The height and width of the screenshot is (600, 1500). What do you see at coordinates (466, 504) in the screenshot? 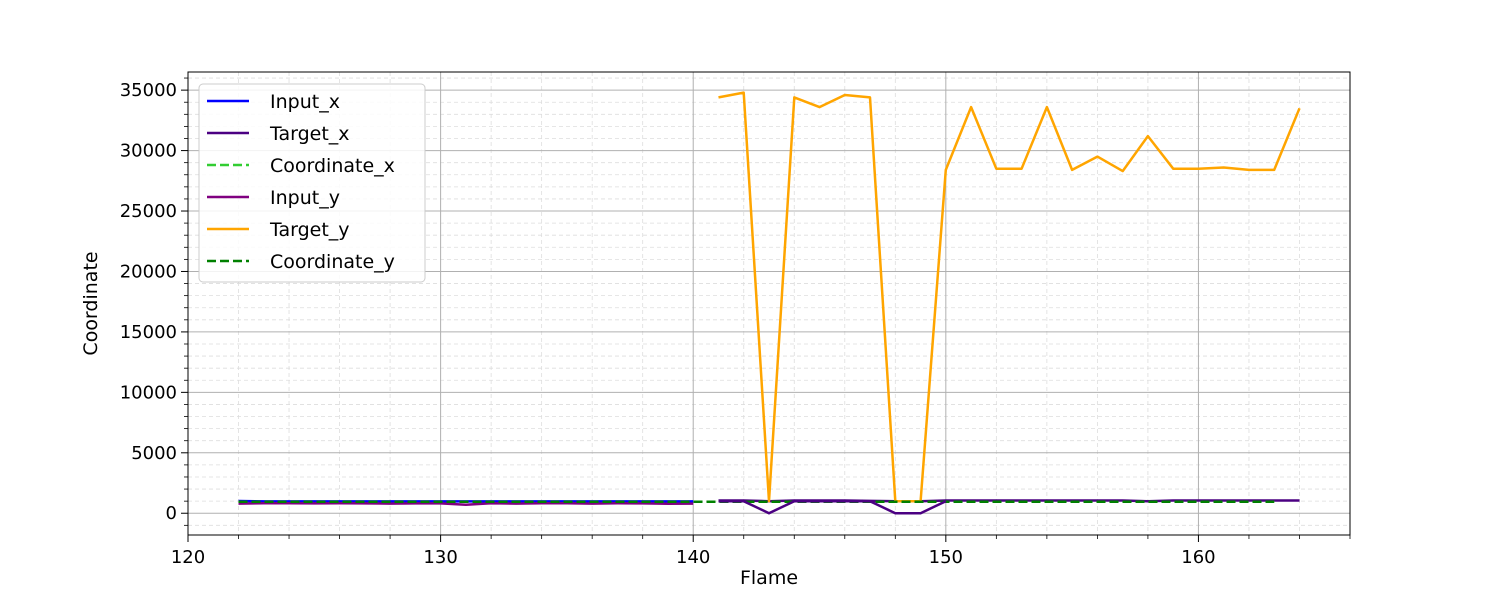
I see `series-line-input-y` at bounding box center [466, 504].